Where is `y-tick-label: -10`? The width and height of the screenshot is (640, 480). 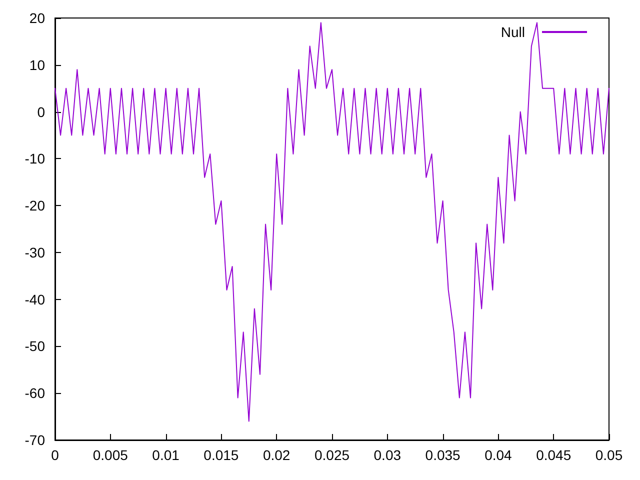
y-tick-label: -10 is located at coordinates (35, 158).